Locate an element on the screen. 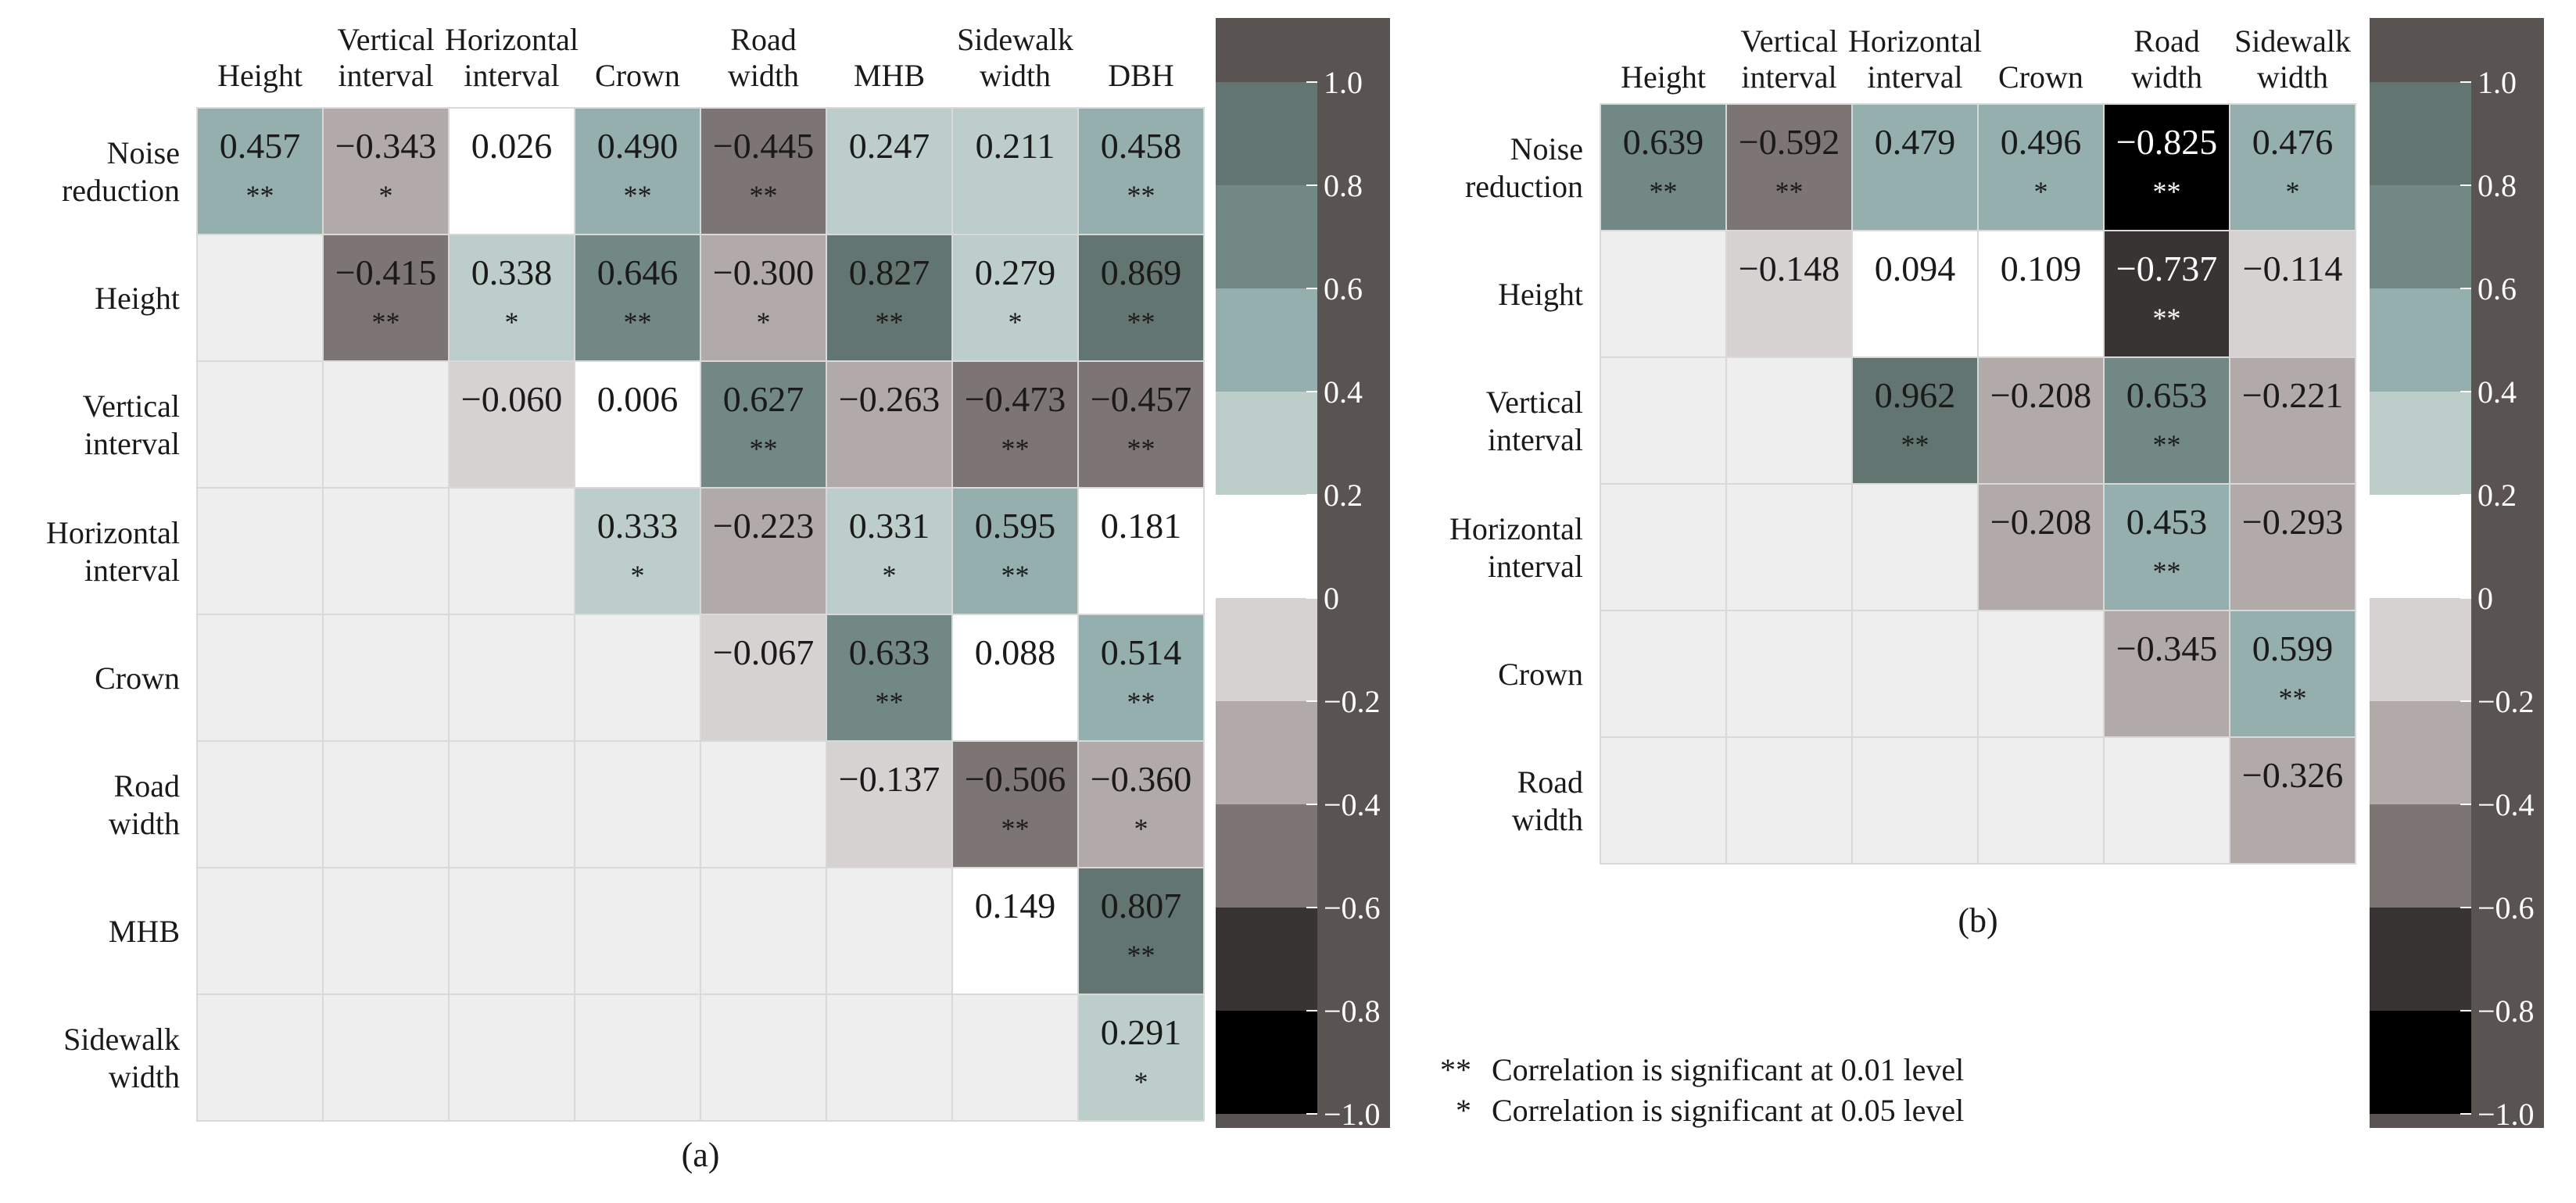  colorbar-a: 1.0 0.8 0.6 0.4 0.2 0 −0.2 −0.4 −0.6 −0.8 −1.0 is located at coordinates (1303, 575).